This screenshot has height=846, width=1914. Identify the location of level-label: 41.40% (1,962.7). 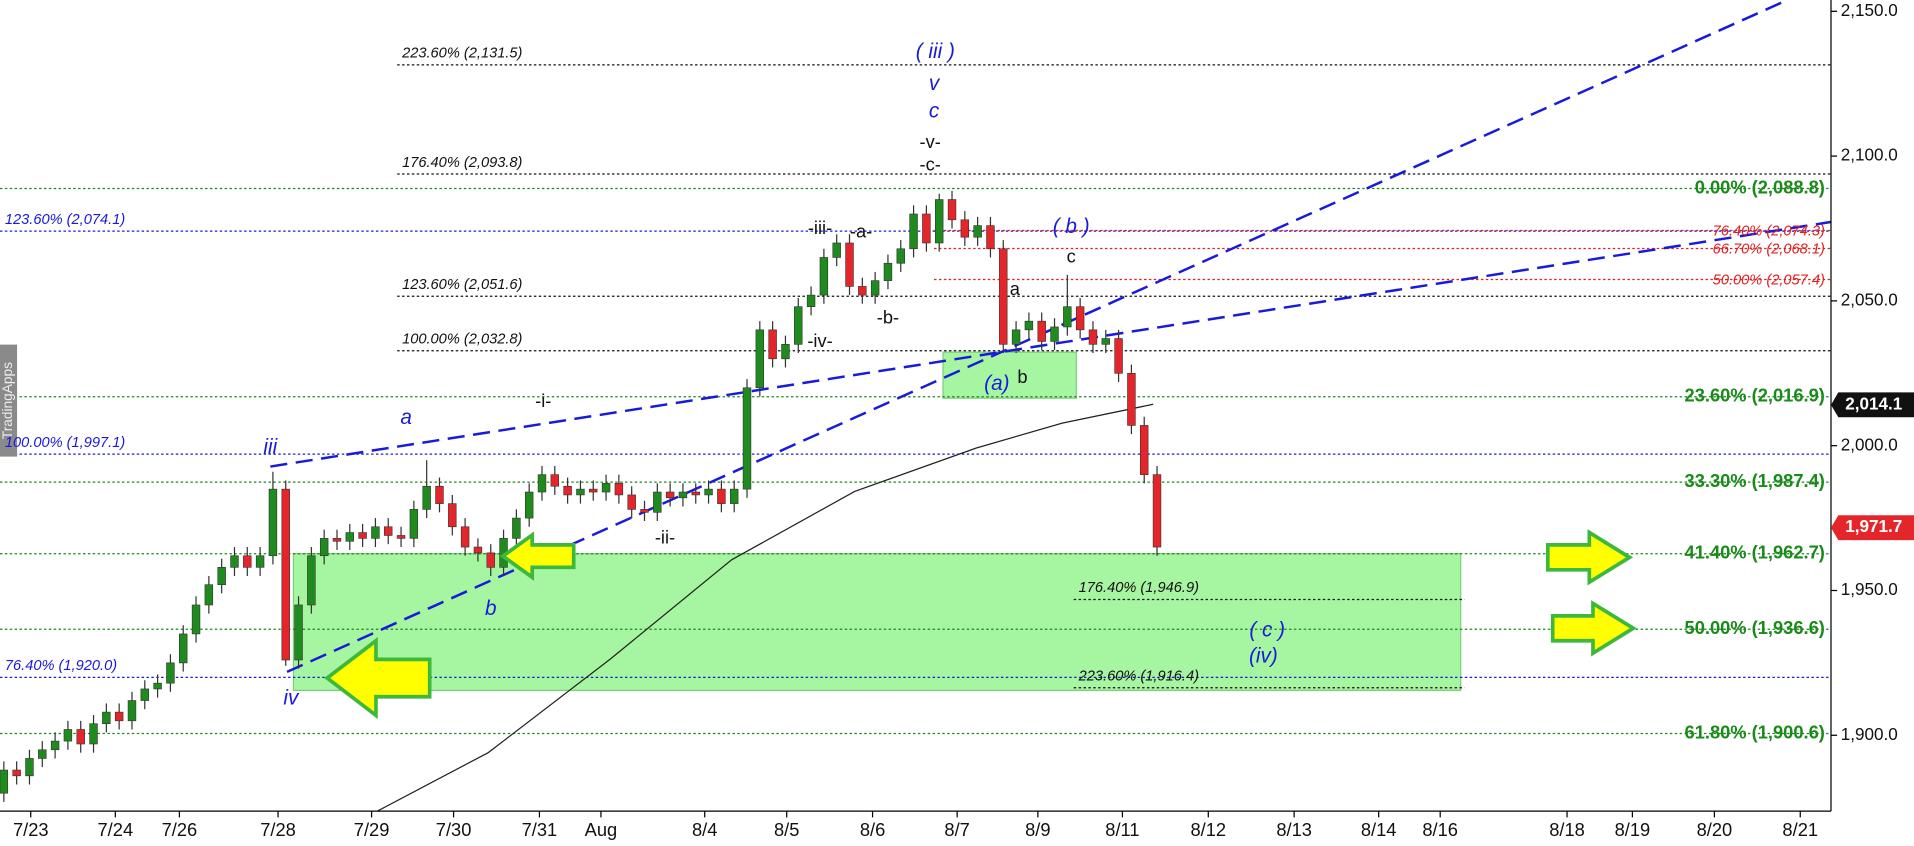
(1755, 551).